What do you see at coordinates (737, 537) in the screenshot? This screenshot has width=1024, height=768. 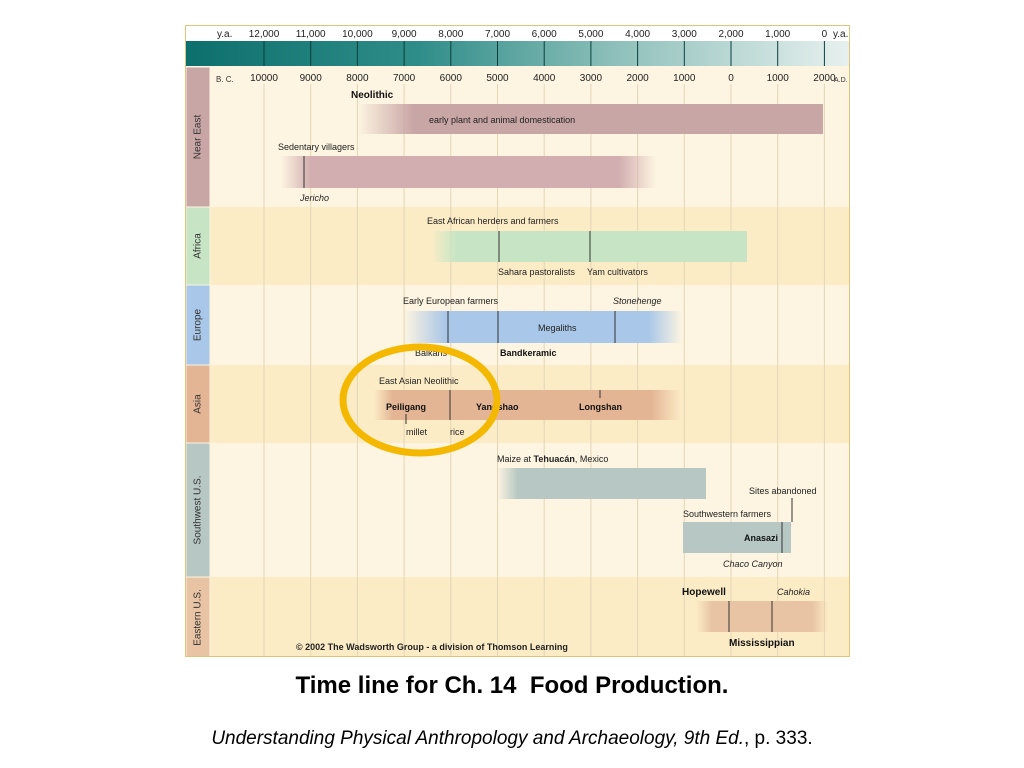 I see `bar-southwestern-farmers` at bounding box center [737, 537].